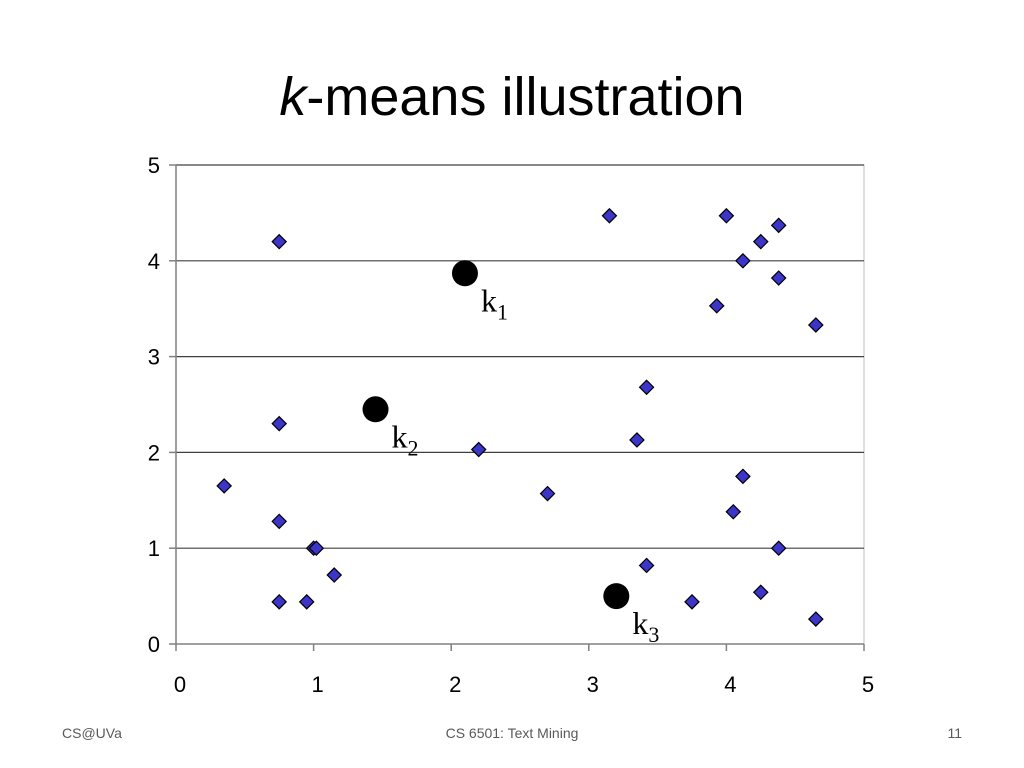 This screenshot has height=768, width=1024. I want to click on y-tick-label-1: 1, so click(154, 548).